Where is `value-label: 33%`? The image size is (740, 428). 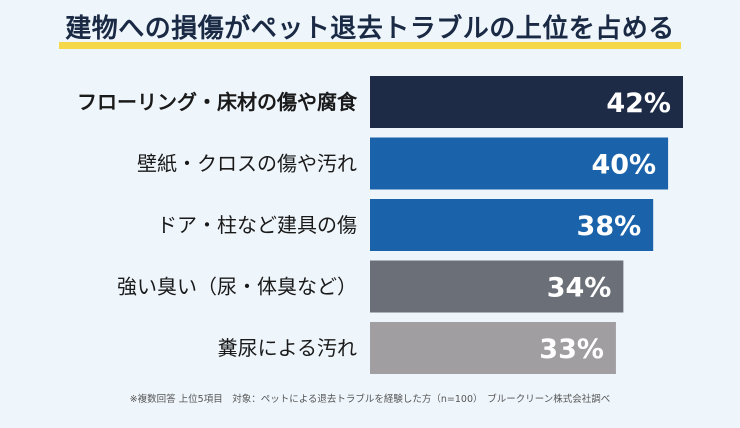 value-label: 33% is located at coordinates (571, 349).